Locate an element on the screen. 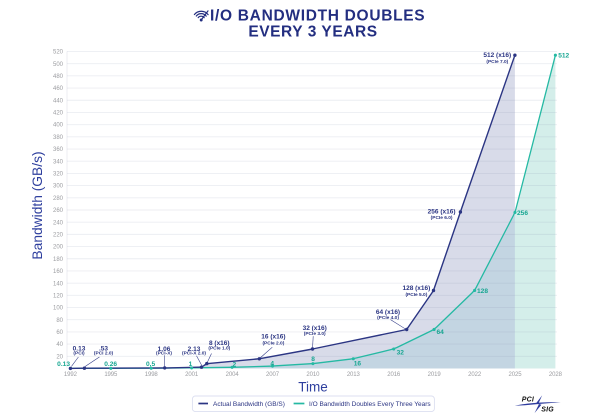 Image resolution: width=600 pixels, height=420 pixels. svg-text: 2007 is located at coordinates (273, 375).